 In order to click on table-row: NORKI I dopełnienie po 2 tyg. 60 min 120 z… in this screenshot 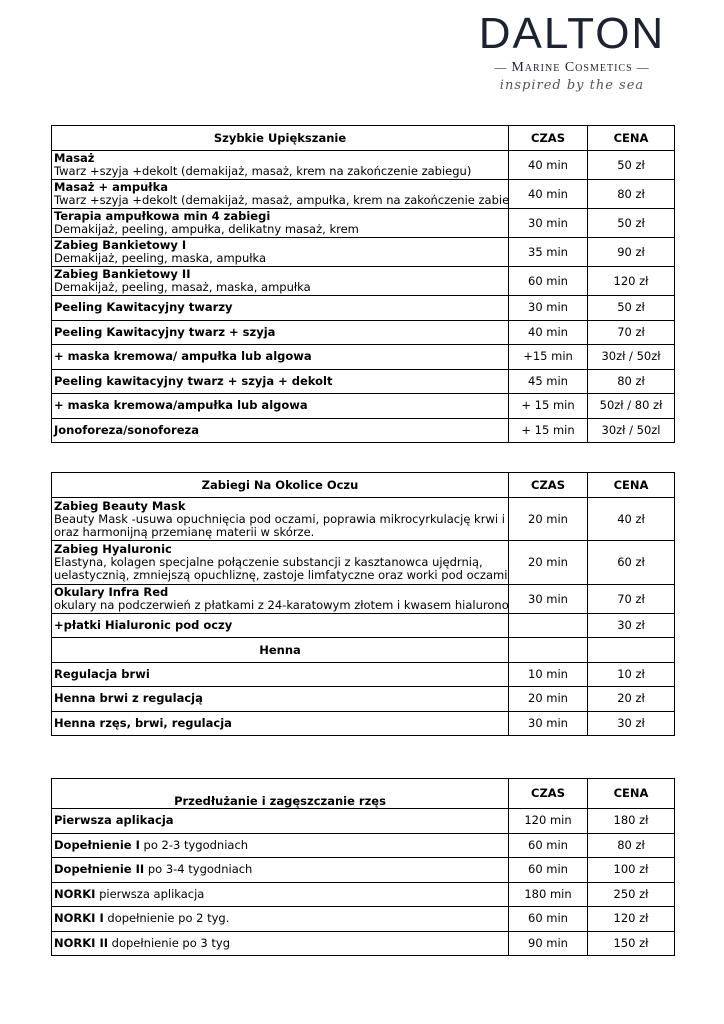, I will do `click(363, 919)`.